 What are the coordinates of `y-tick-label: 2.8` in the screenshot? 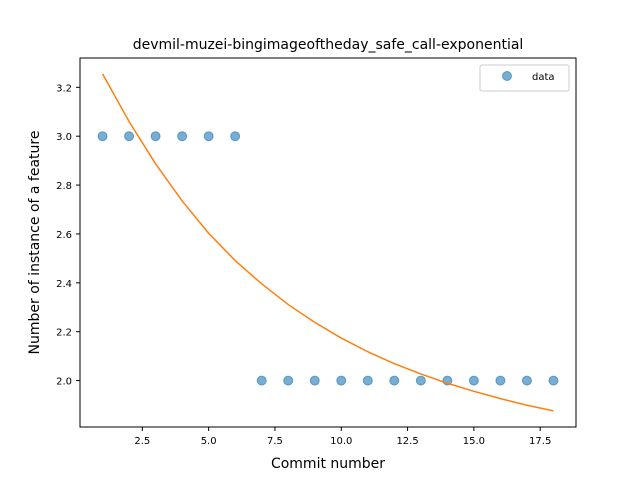 It's located at (64, 186).